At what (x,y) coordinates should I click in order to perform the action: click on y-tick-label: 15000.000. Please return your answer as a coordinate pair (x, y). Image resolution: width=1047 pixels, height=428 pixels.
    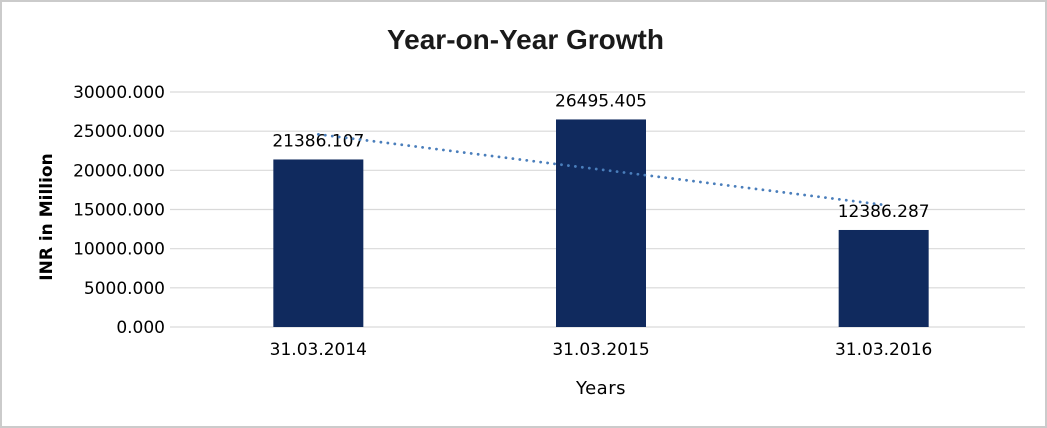
    Looking at the image, I should click on (119, 211).